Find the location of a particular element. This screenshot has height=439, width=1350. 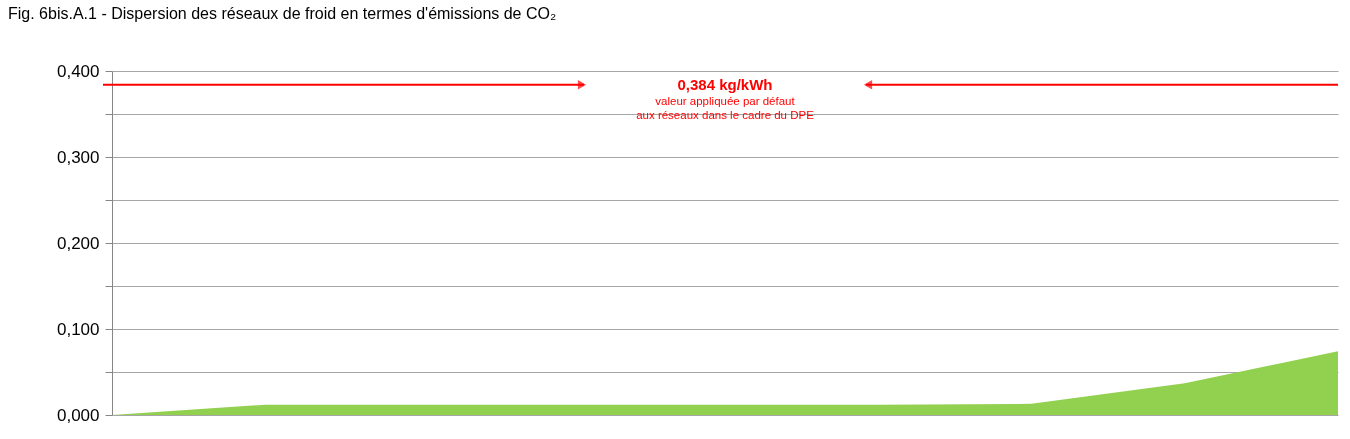

y-tick-label: 0,200 is located at coordinates (78, 243).